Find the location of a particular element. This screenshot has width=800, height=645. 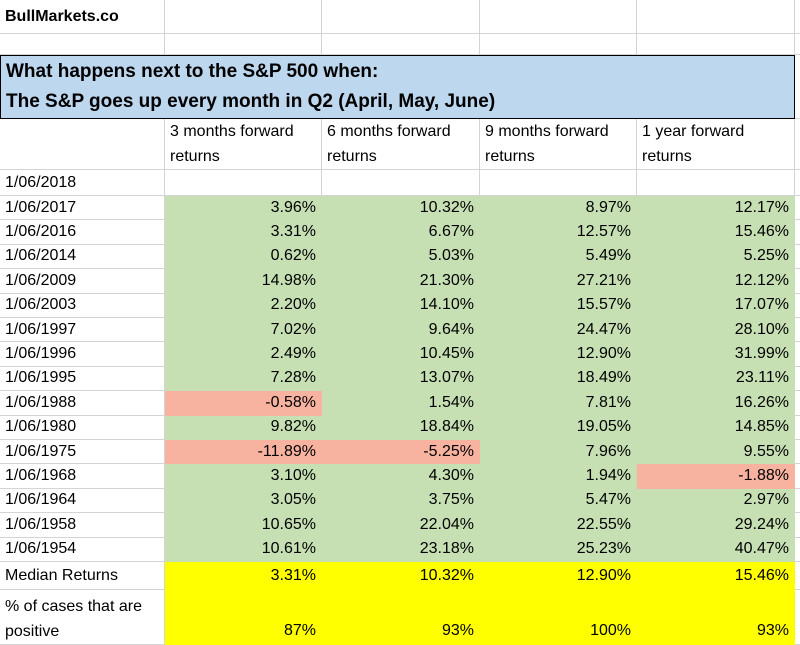

value-cell: 22.04% is located at coordinates (401, 525).